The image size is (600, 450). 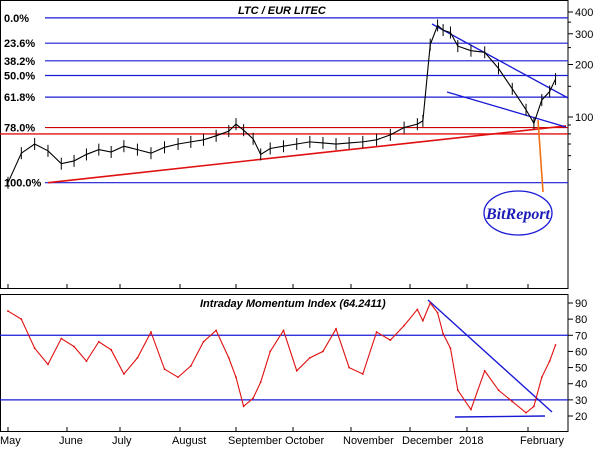 I want to click on channel-upper-line, so click(x=500, y=61).